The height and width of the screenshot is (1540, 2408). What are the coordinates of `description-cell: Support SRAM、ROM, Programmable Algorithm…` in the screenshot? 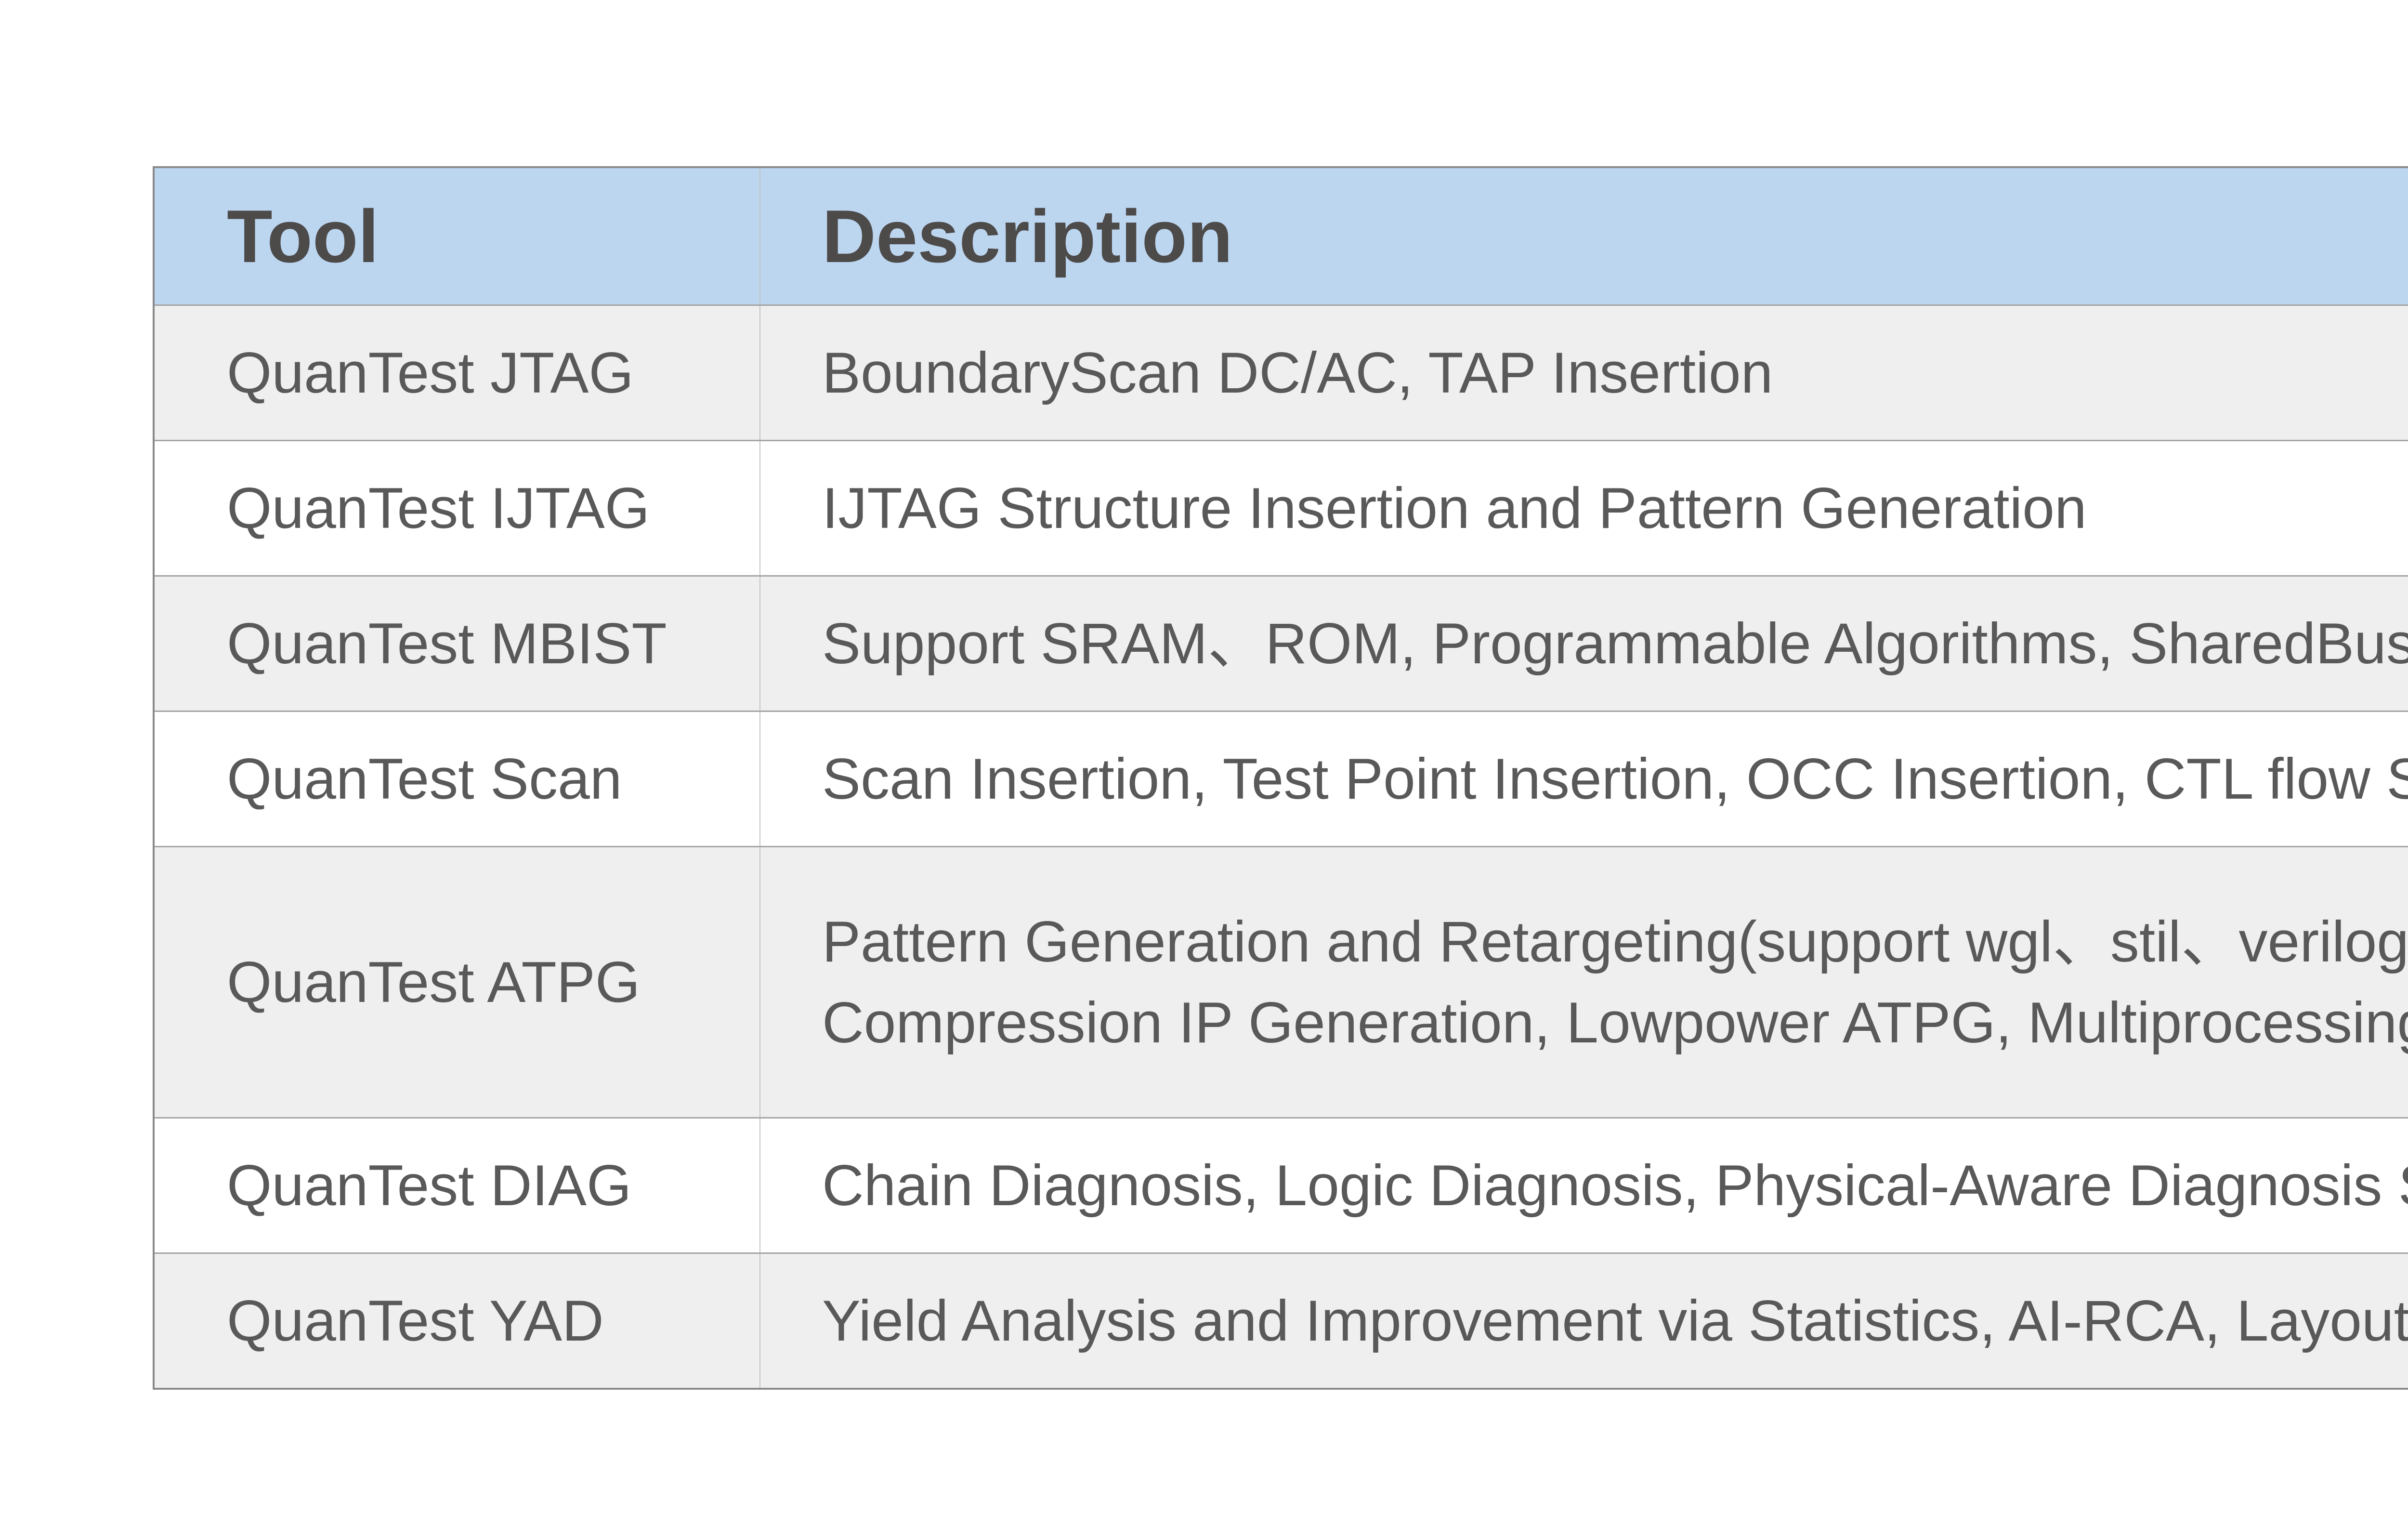 It's located at (1615, 643).